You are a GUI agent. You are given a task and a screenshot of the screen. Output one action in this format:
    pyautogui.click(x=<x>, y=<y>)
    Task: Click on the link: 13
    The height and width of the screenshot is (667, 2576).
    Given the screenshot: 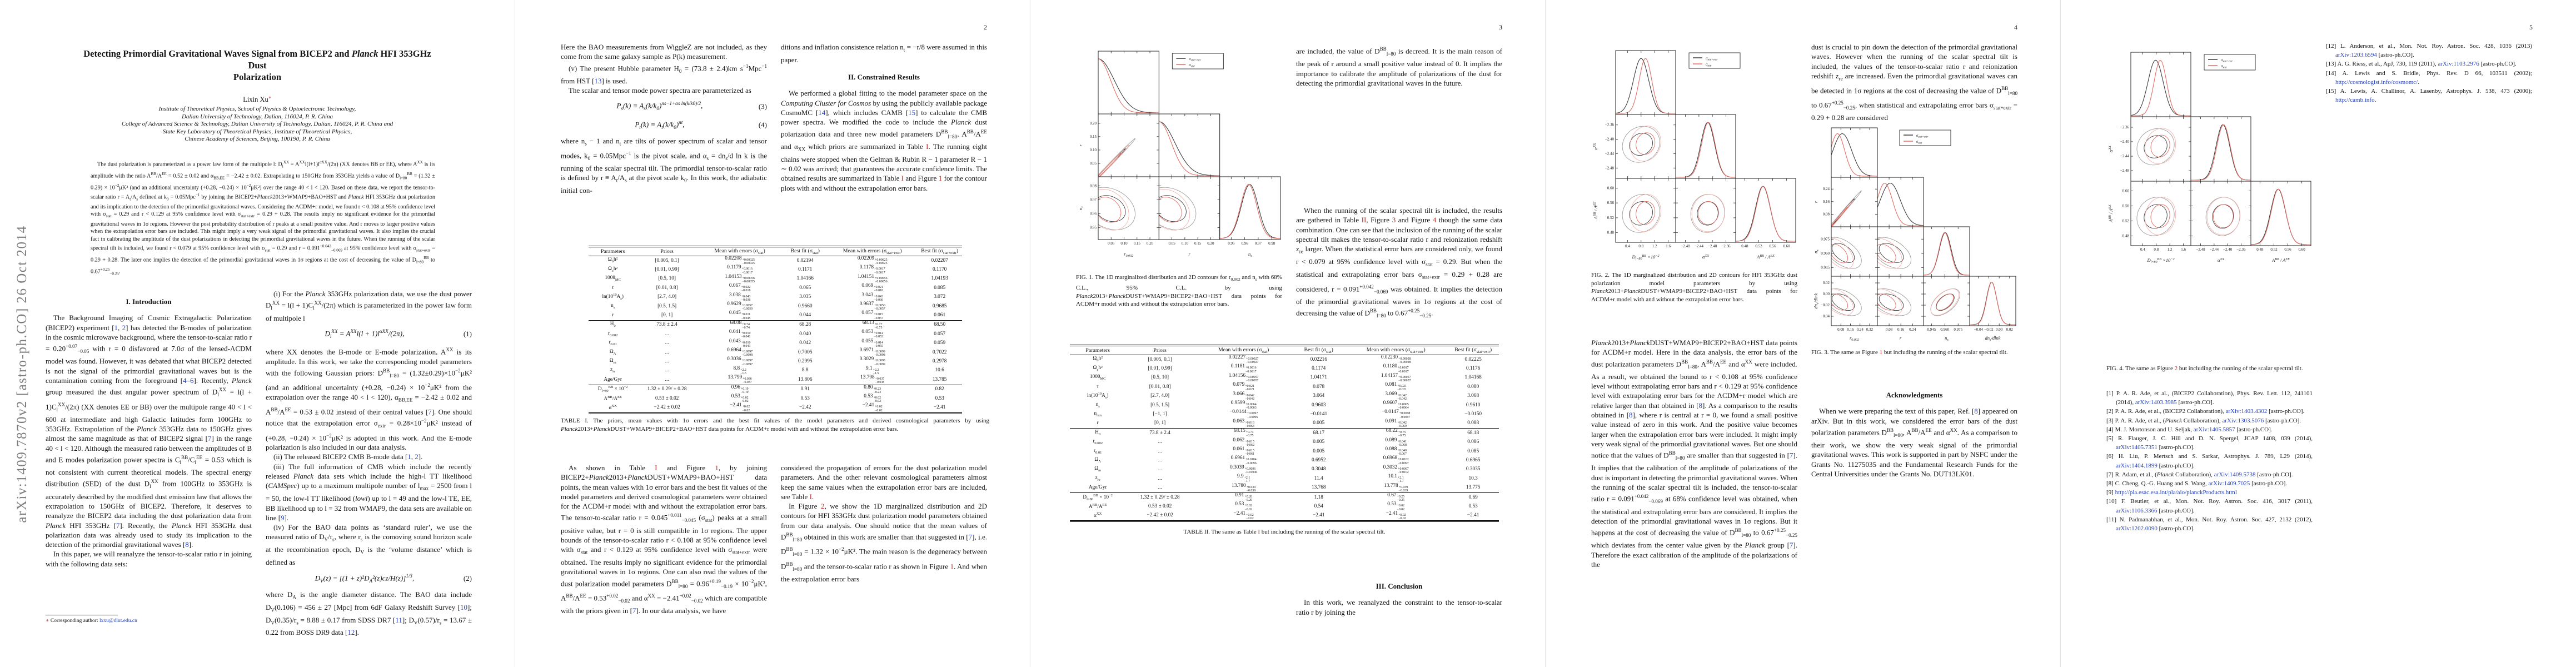 What is the action you would take?
    pyautogui.click(x=598, y=80)
    